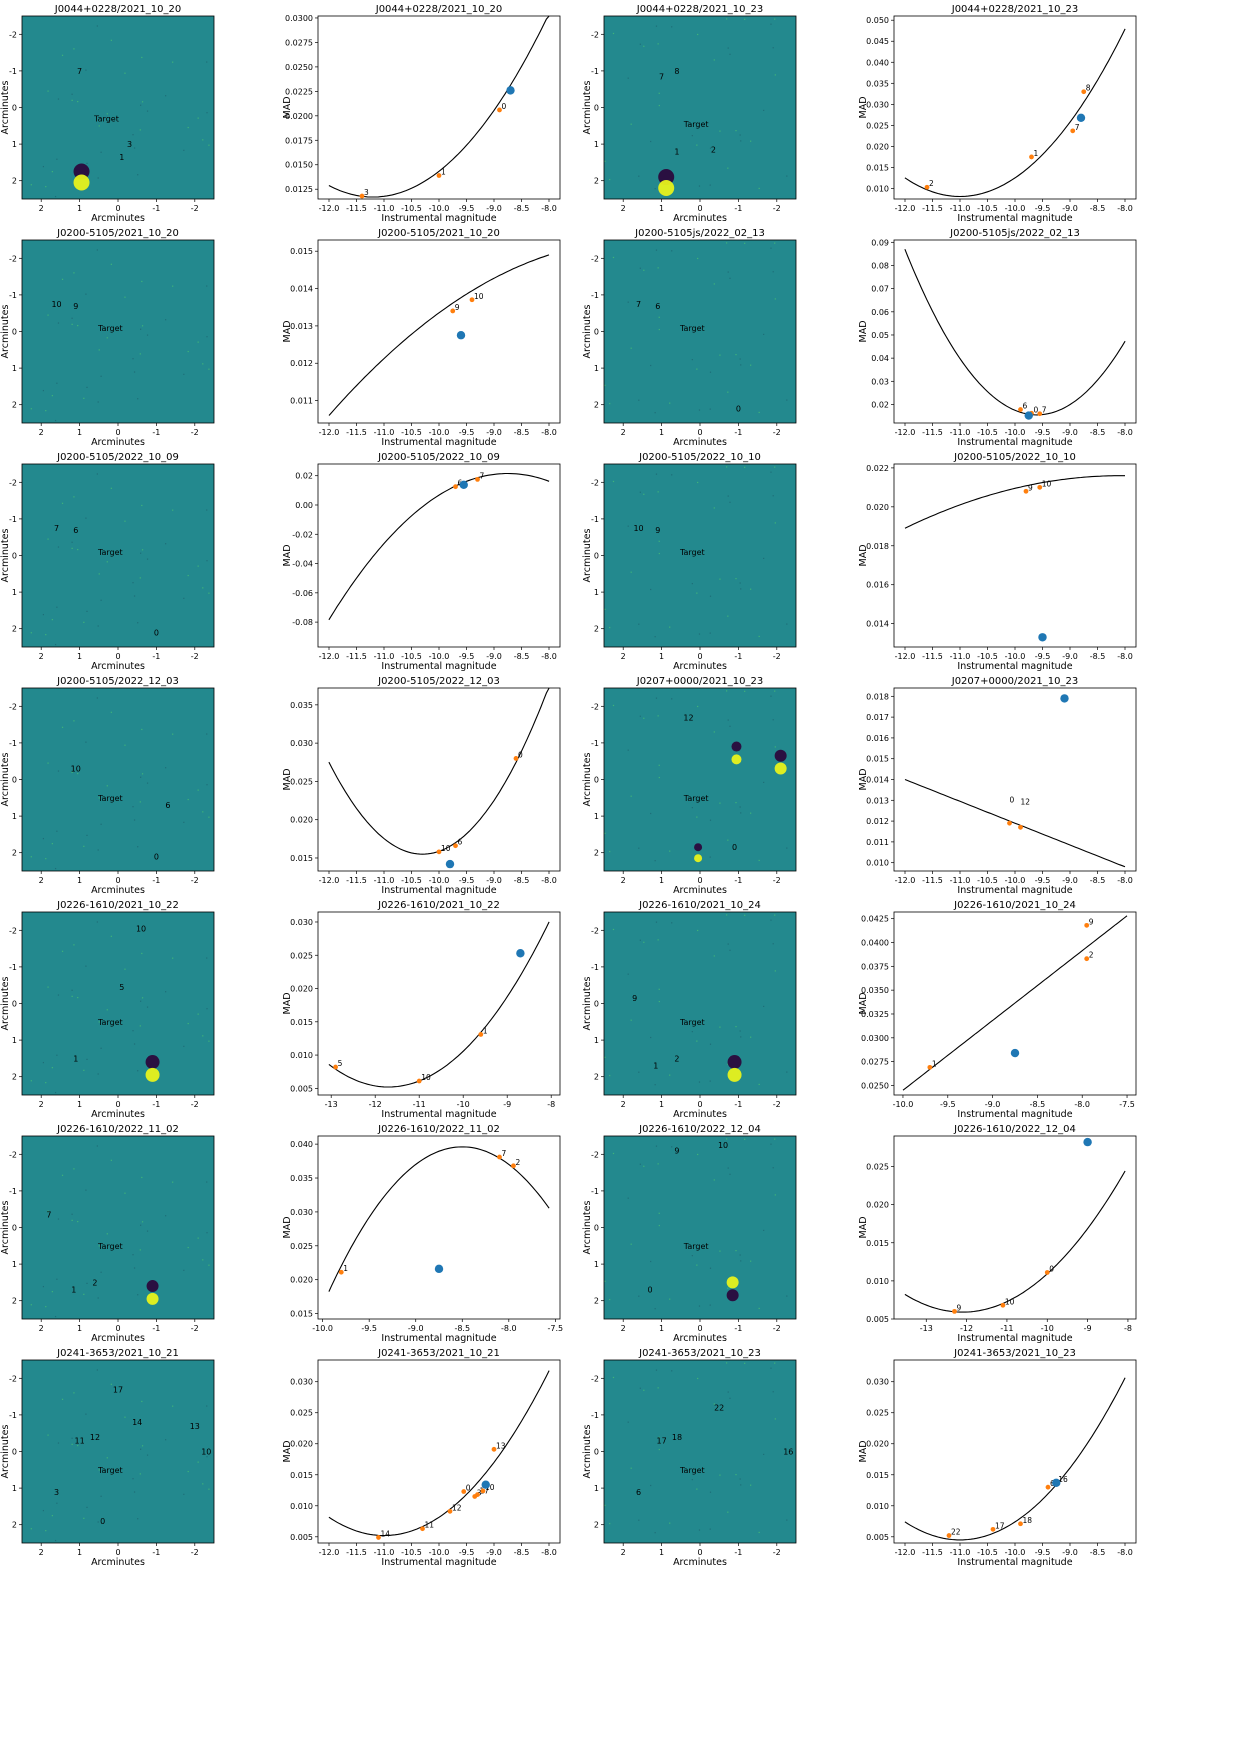 Image resolution: width=1258 pixels, height=1737 pixels. I want to click on star-label: 0, so click(156, 632).